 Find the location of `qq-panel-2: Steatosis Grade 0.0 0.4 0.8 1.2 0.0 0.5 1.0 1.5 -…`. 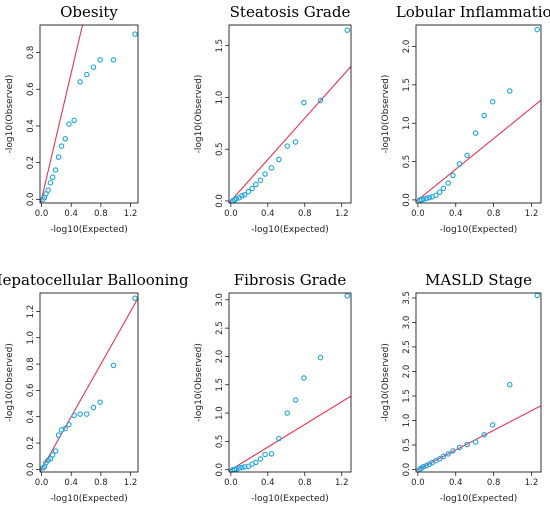

qq-panel-2: Steatosis Grade 0.0 0.4 0.8 1.2 0.0 0.5 1.0 1.5 -… is located at coordinates (273, 119).